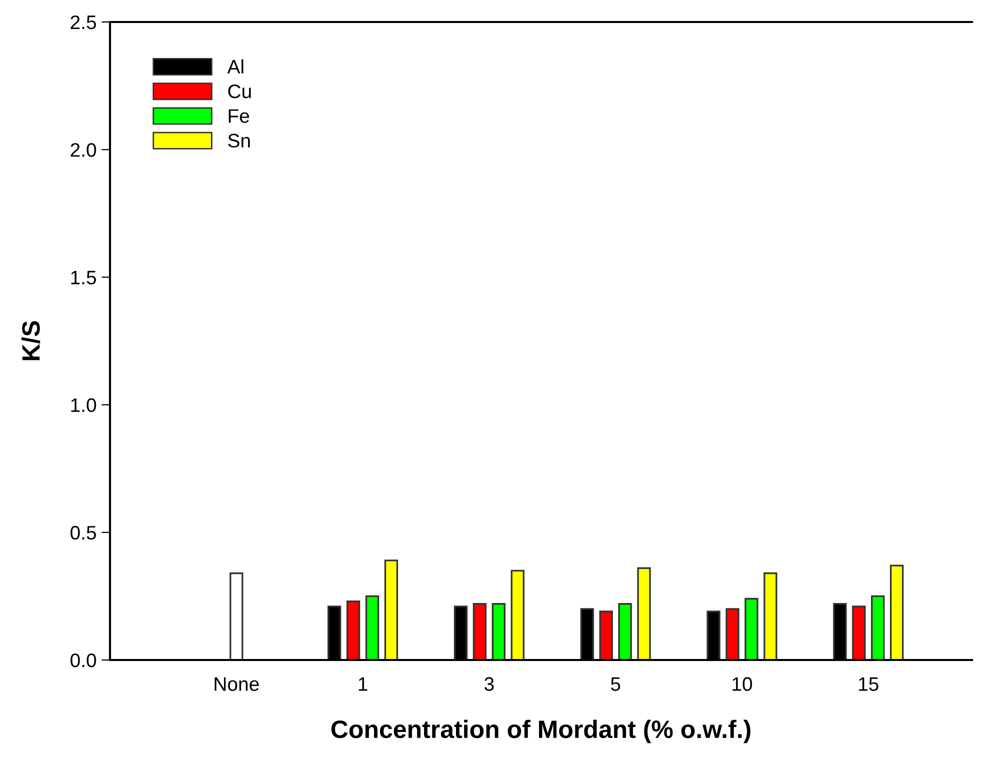 The height and width of the screenshot is (758, 987). What do you see at coordinates (83, 533) in the screenshot?
I see `y-tick-label: 0.5` at bounding box center [83, 533].